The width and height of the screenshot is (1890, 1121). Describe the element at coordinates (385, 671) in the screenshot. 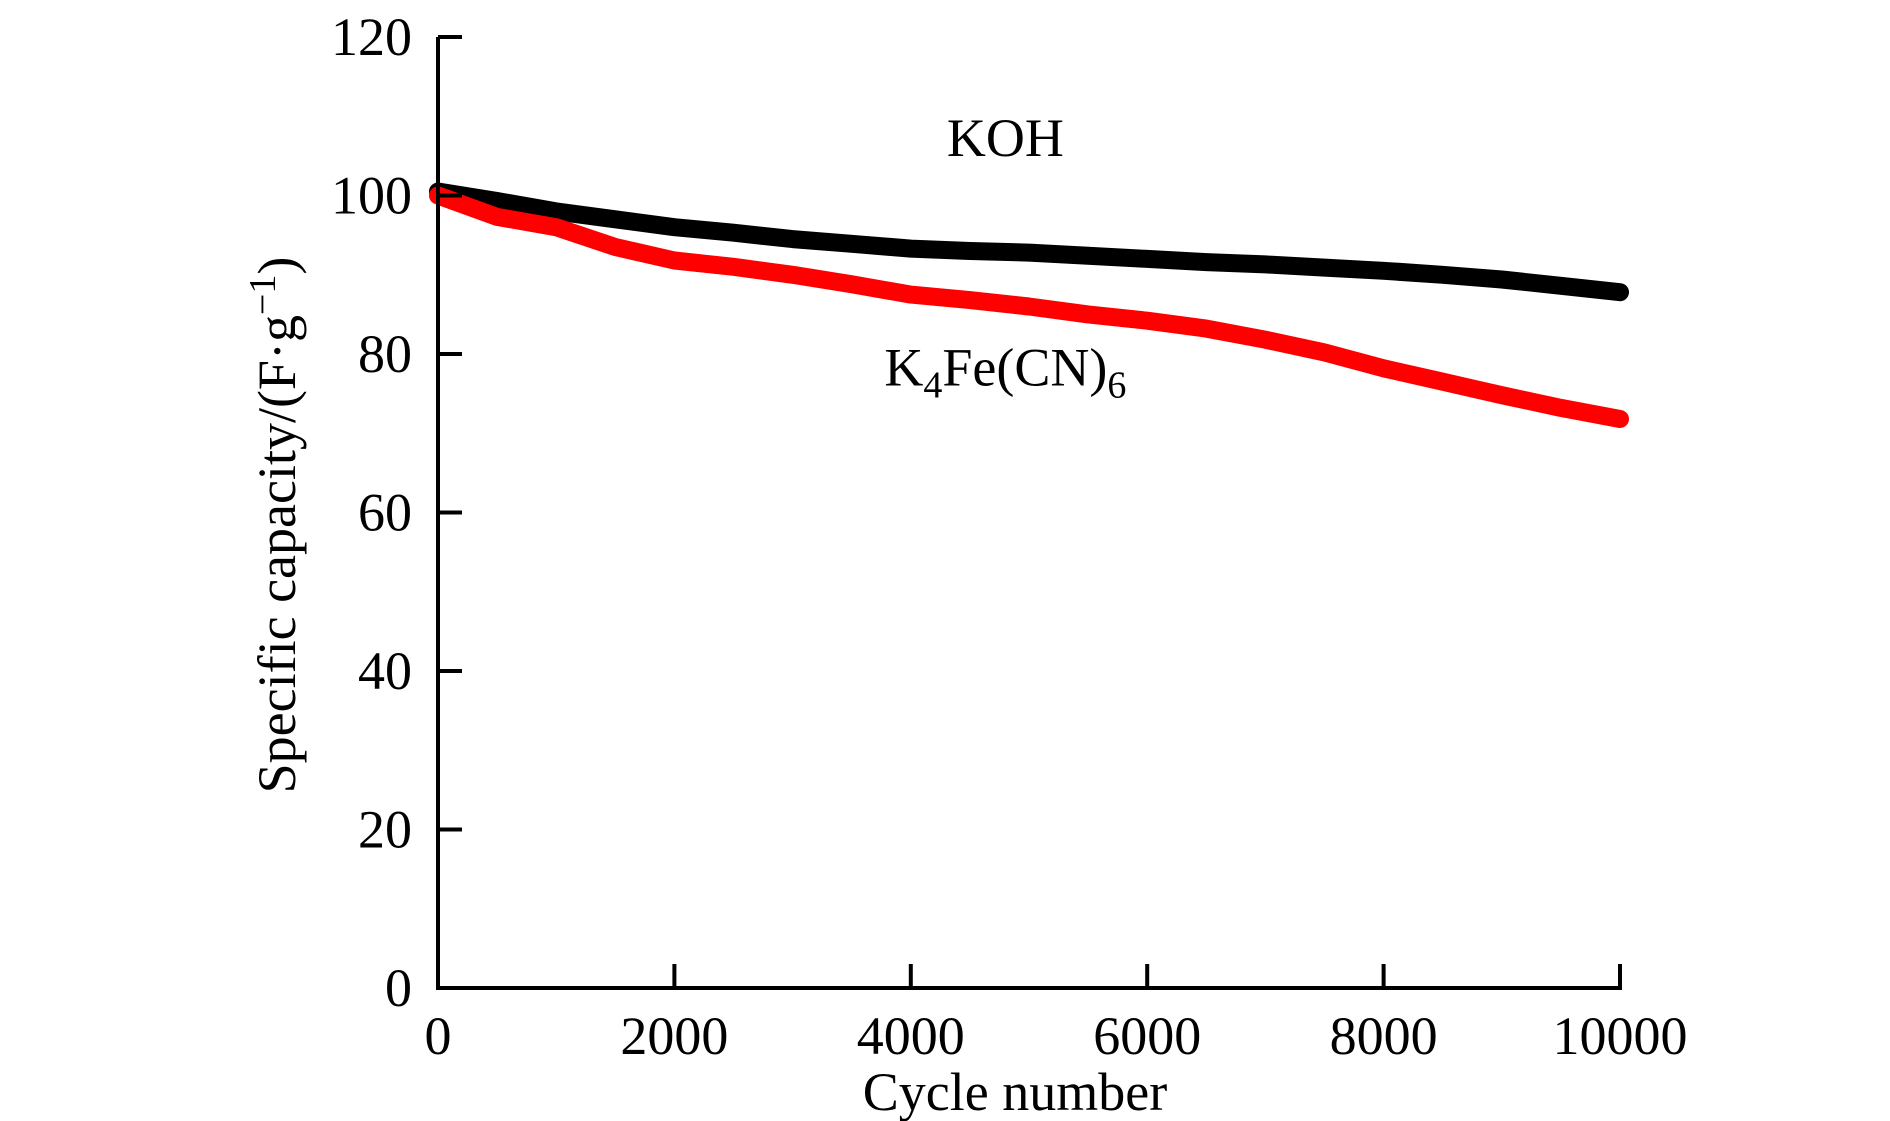

I see `y-tick-label-40: 40` at that location.